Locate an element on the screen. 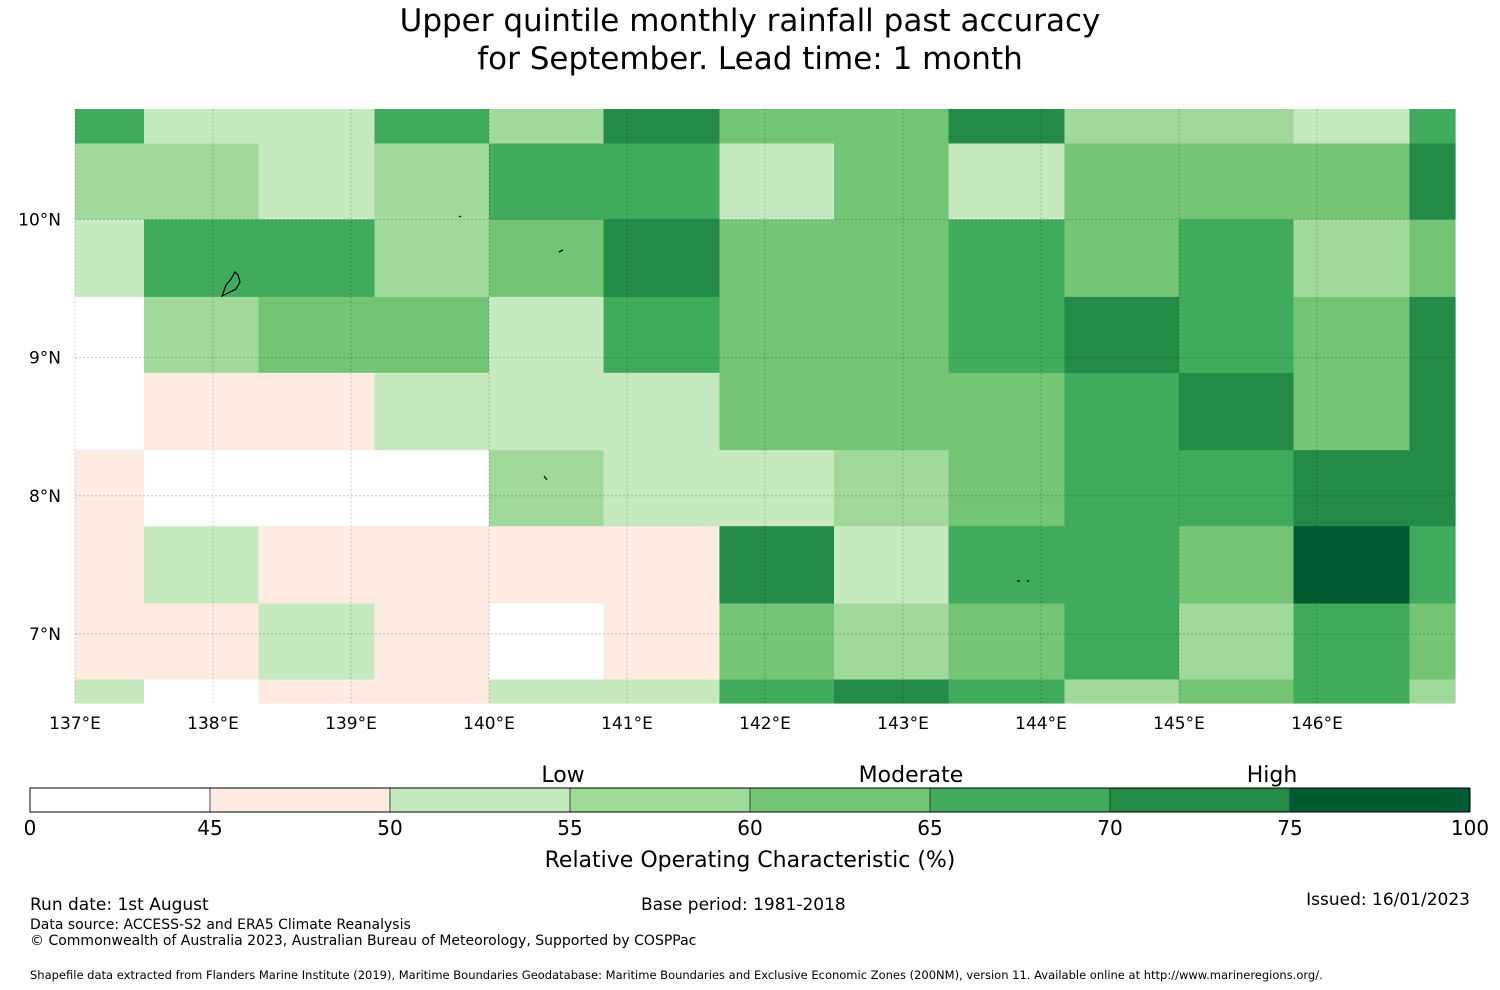 The image size is (1500, 990). issued-date: Issued: 16/01/2023 is located at coordinates (1388, 900).